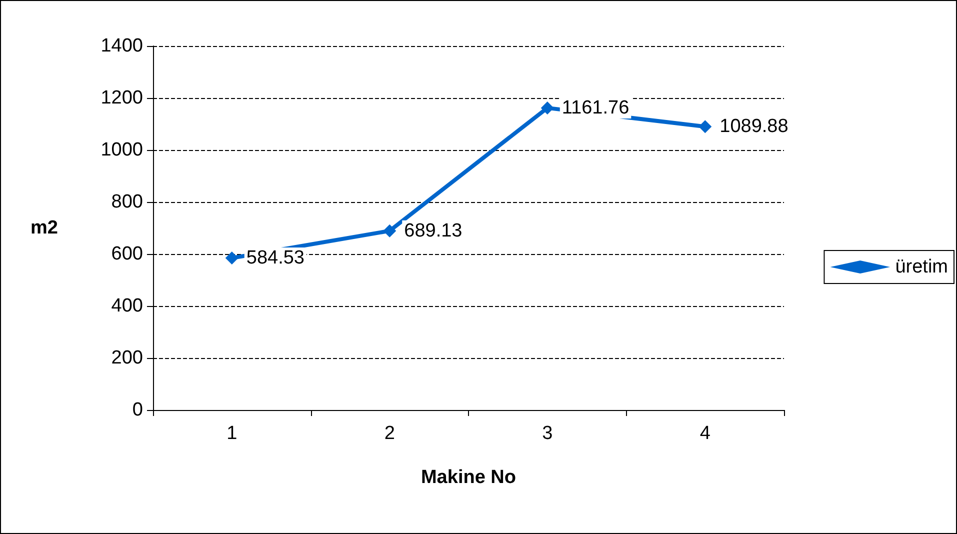 The height and width of the screenshot is (534, 957). What do you see at coordinates (921, 267) in the screenshot?
I see `legend-label: üretim` at bounding box center [921, 267].